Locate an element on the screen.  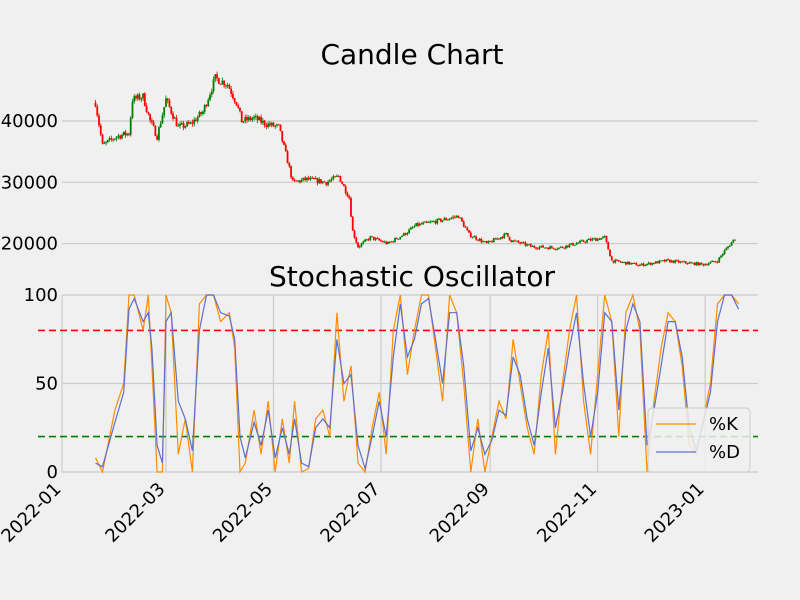
oscillator-y-axis: 0 50 100 is located at coordinates (41, 384).